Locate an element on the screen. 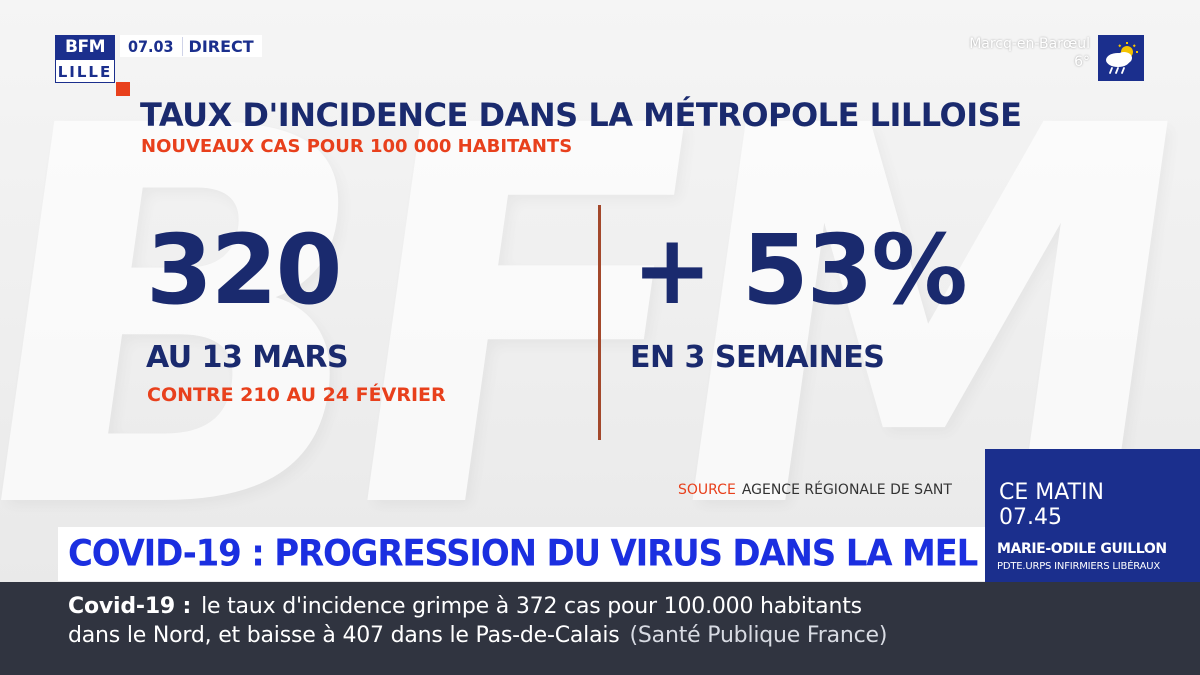 This screenshot has height=675, width=1200. weather-widget: Marcq-en-Barœul 6° is located at coordinates (1056, 58).